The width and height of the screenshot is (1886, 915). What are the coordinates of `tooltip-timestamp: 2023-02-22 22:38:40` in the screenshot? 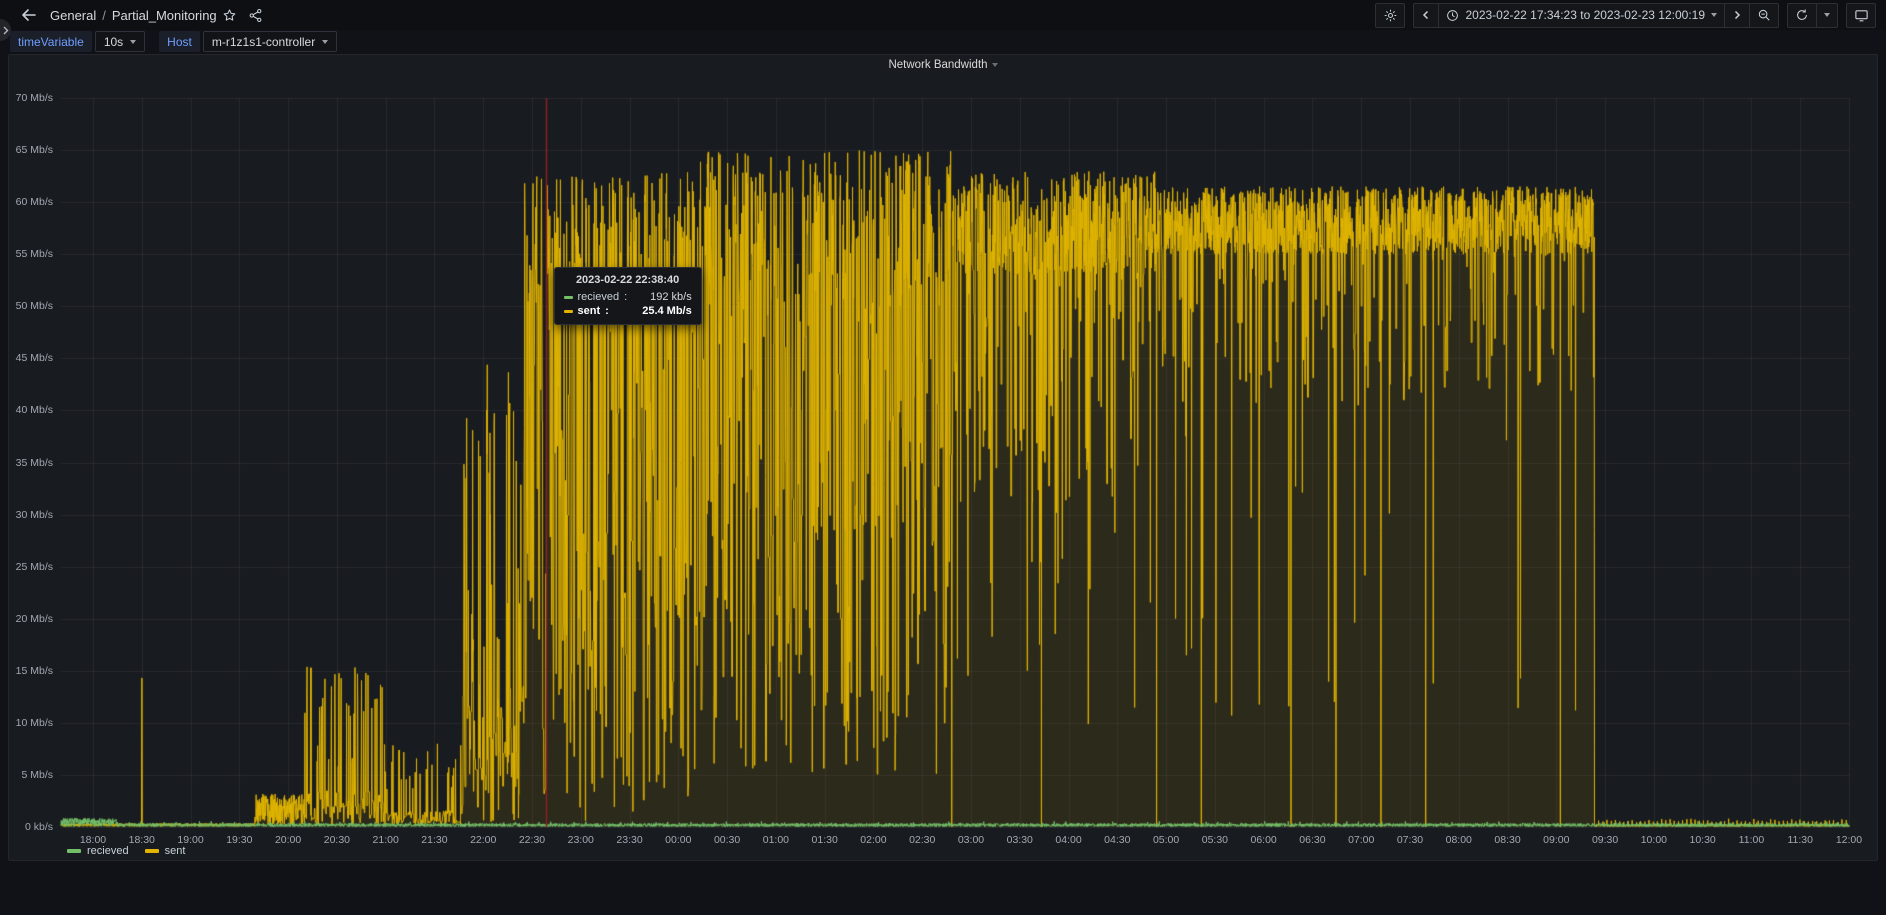 It's located at (627, 280).